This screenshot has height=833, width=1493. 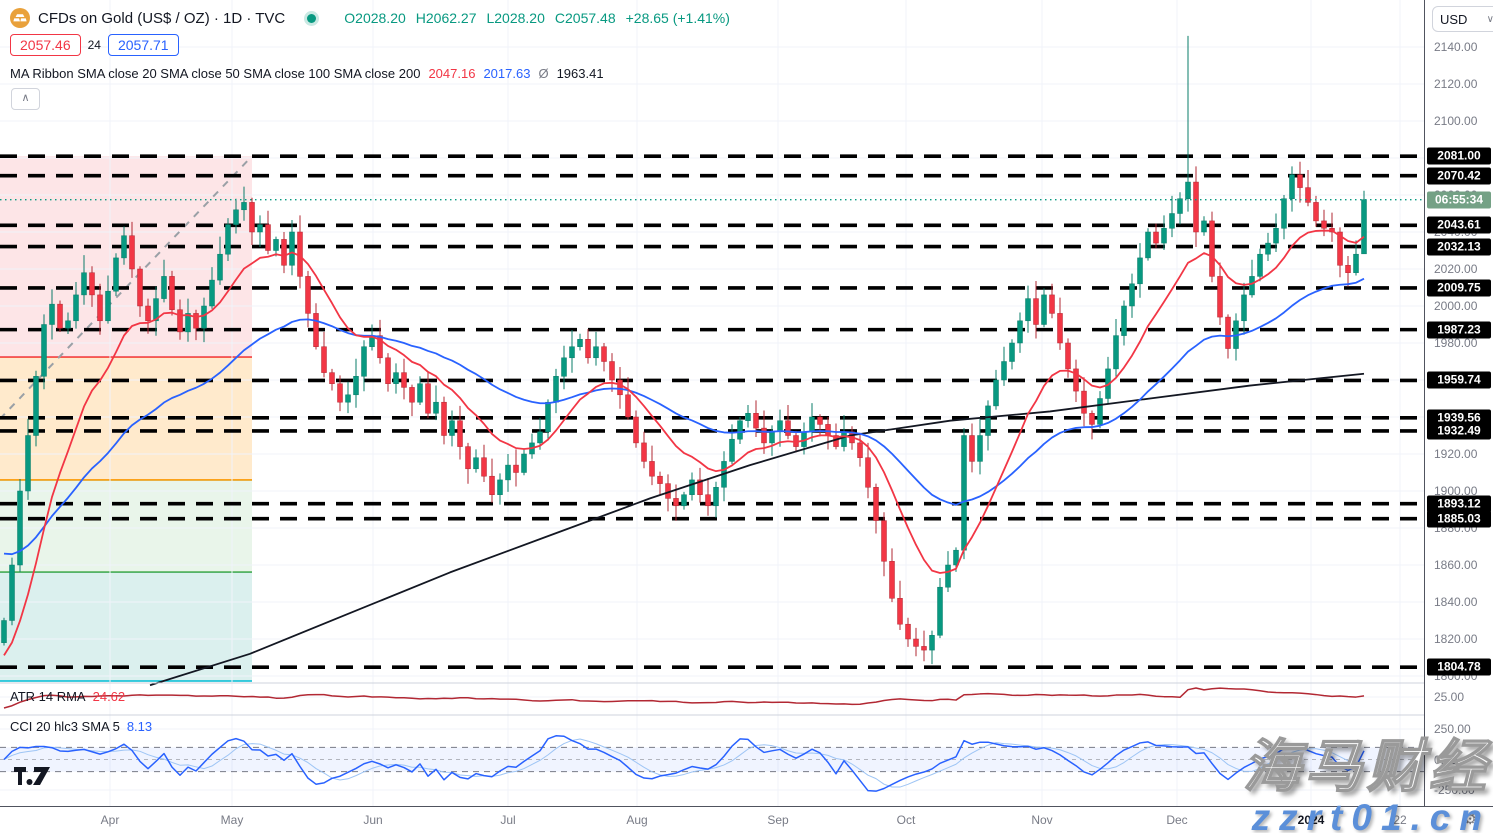 I want to click on month-label: Jul, so click(x=508, y=820).